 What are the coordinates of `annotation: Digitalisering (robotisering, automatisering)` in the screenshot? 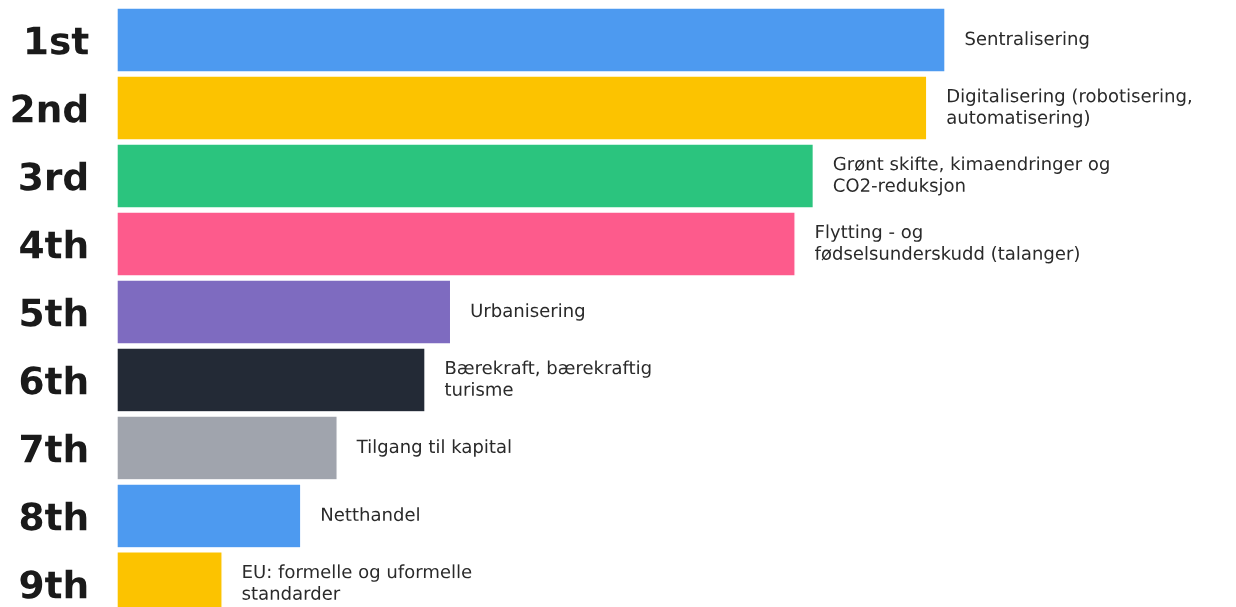 It's located at (1069, 108).